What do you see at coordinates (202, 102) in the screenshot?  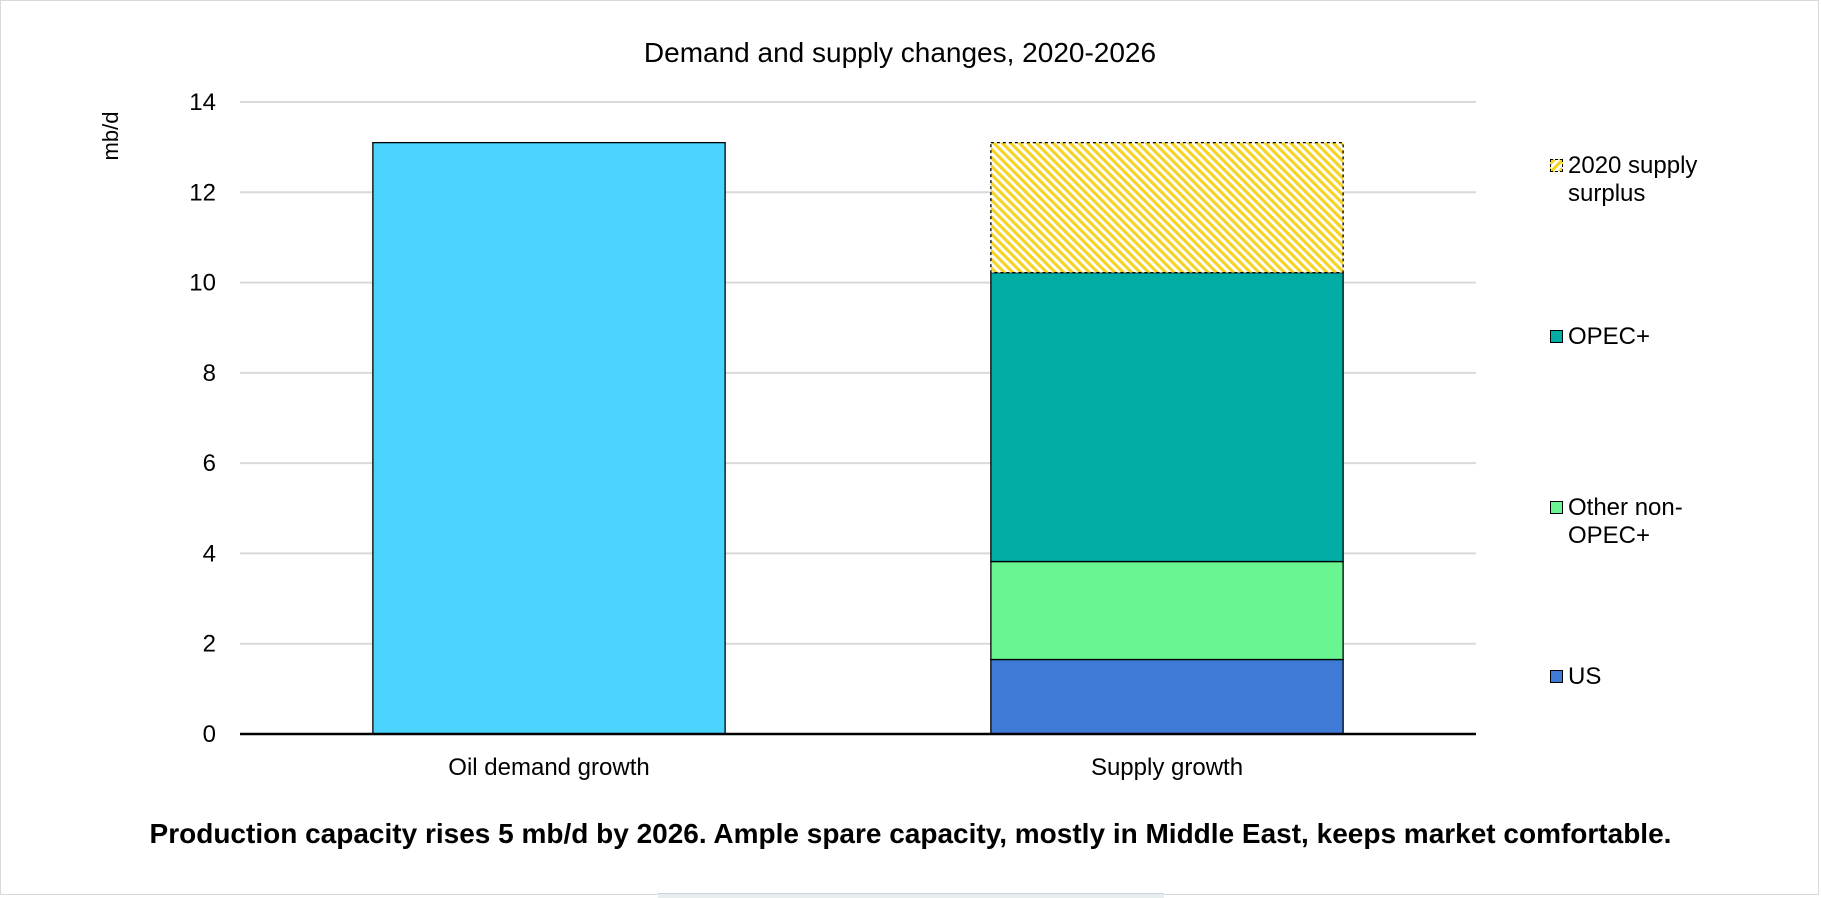 I see `y-tick-label-14: 14` at bounding box center [202, 102].